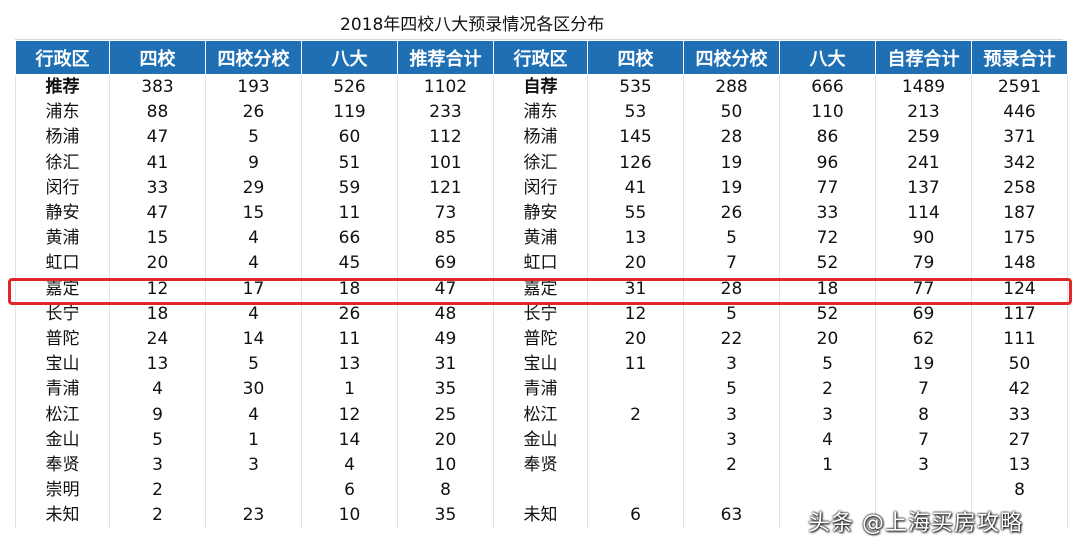 The height and width of the screenshot is (549, 1080). I want to click on table-row: 崇明 2 6 8 8, so click(541, 491).